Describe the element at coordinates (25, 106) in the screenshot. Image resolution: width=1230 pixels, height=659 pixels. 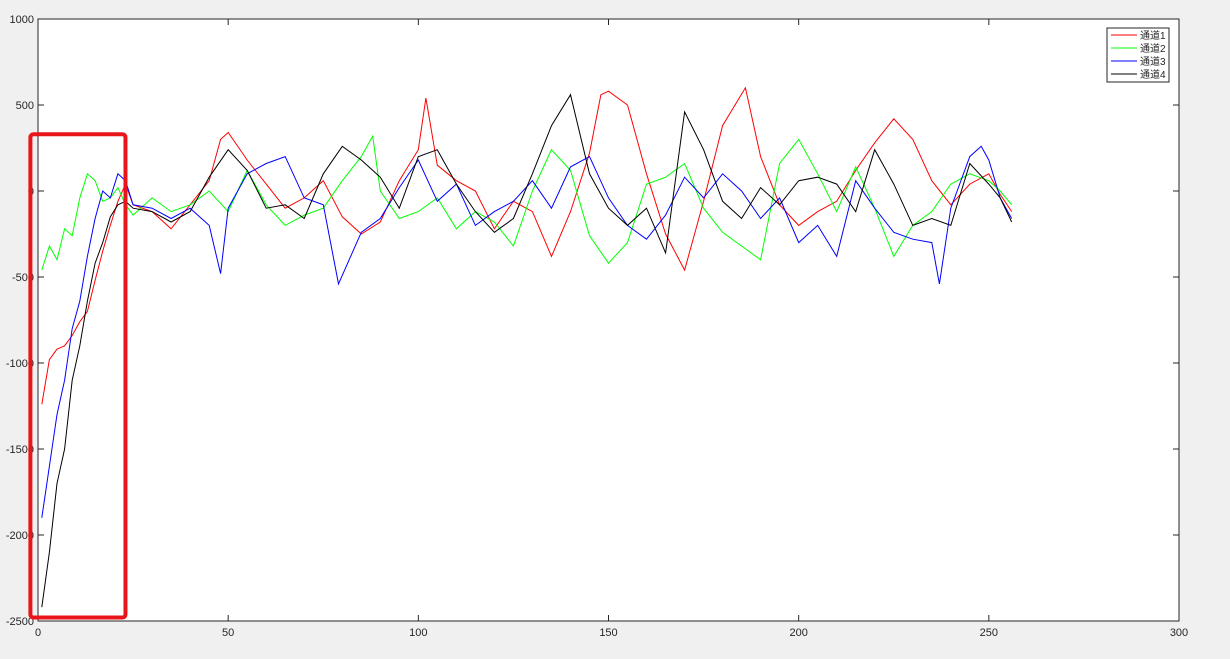
I see `y-tick-label: 500` at that location.